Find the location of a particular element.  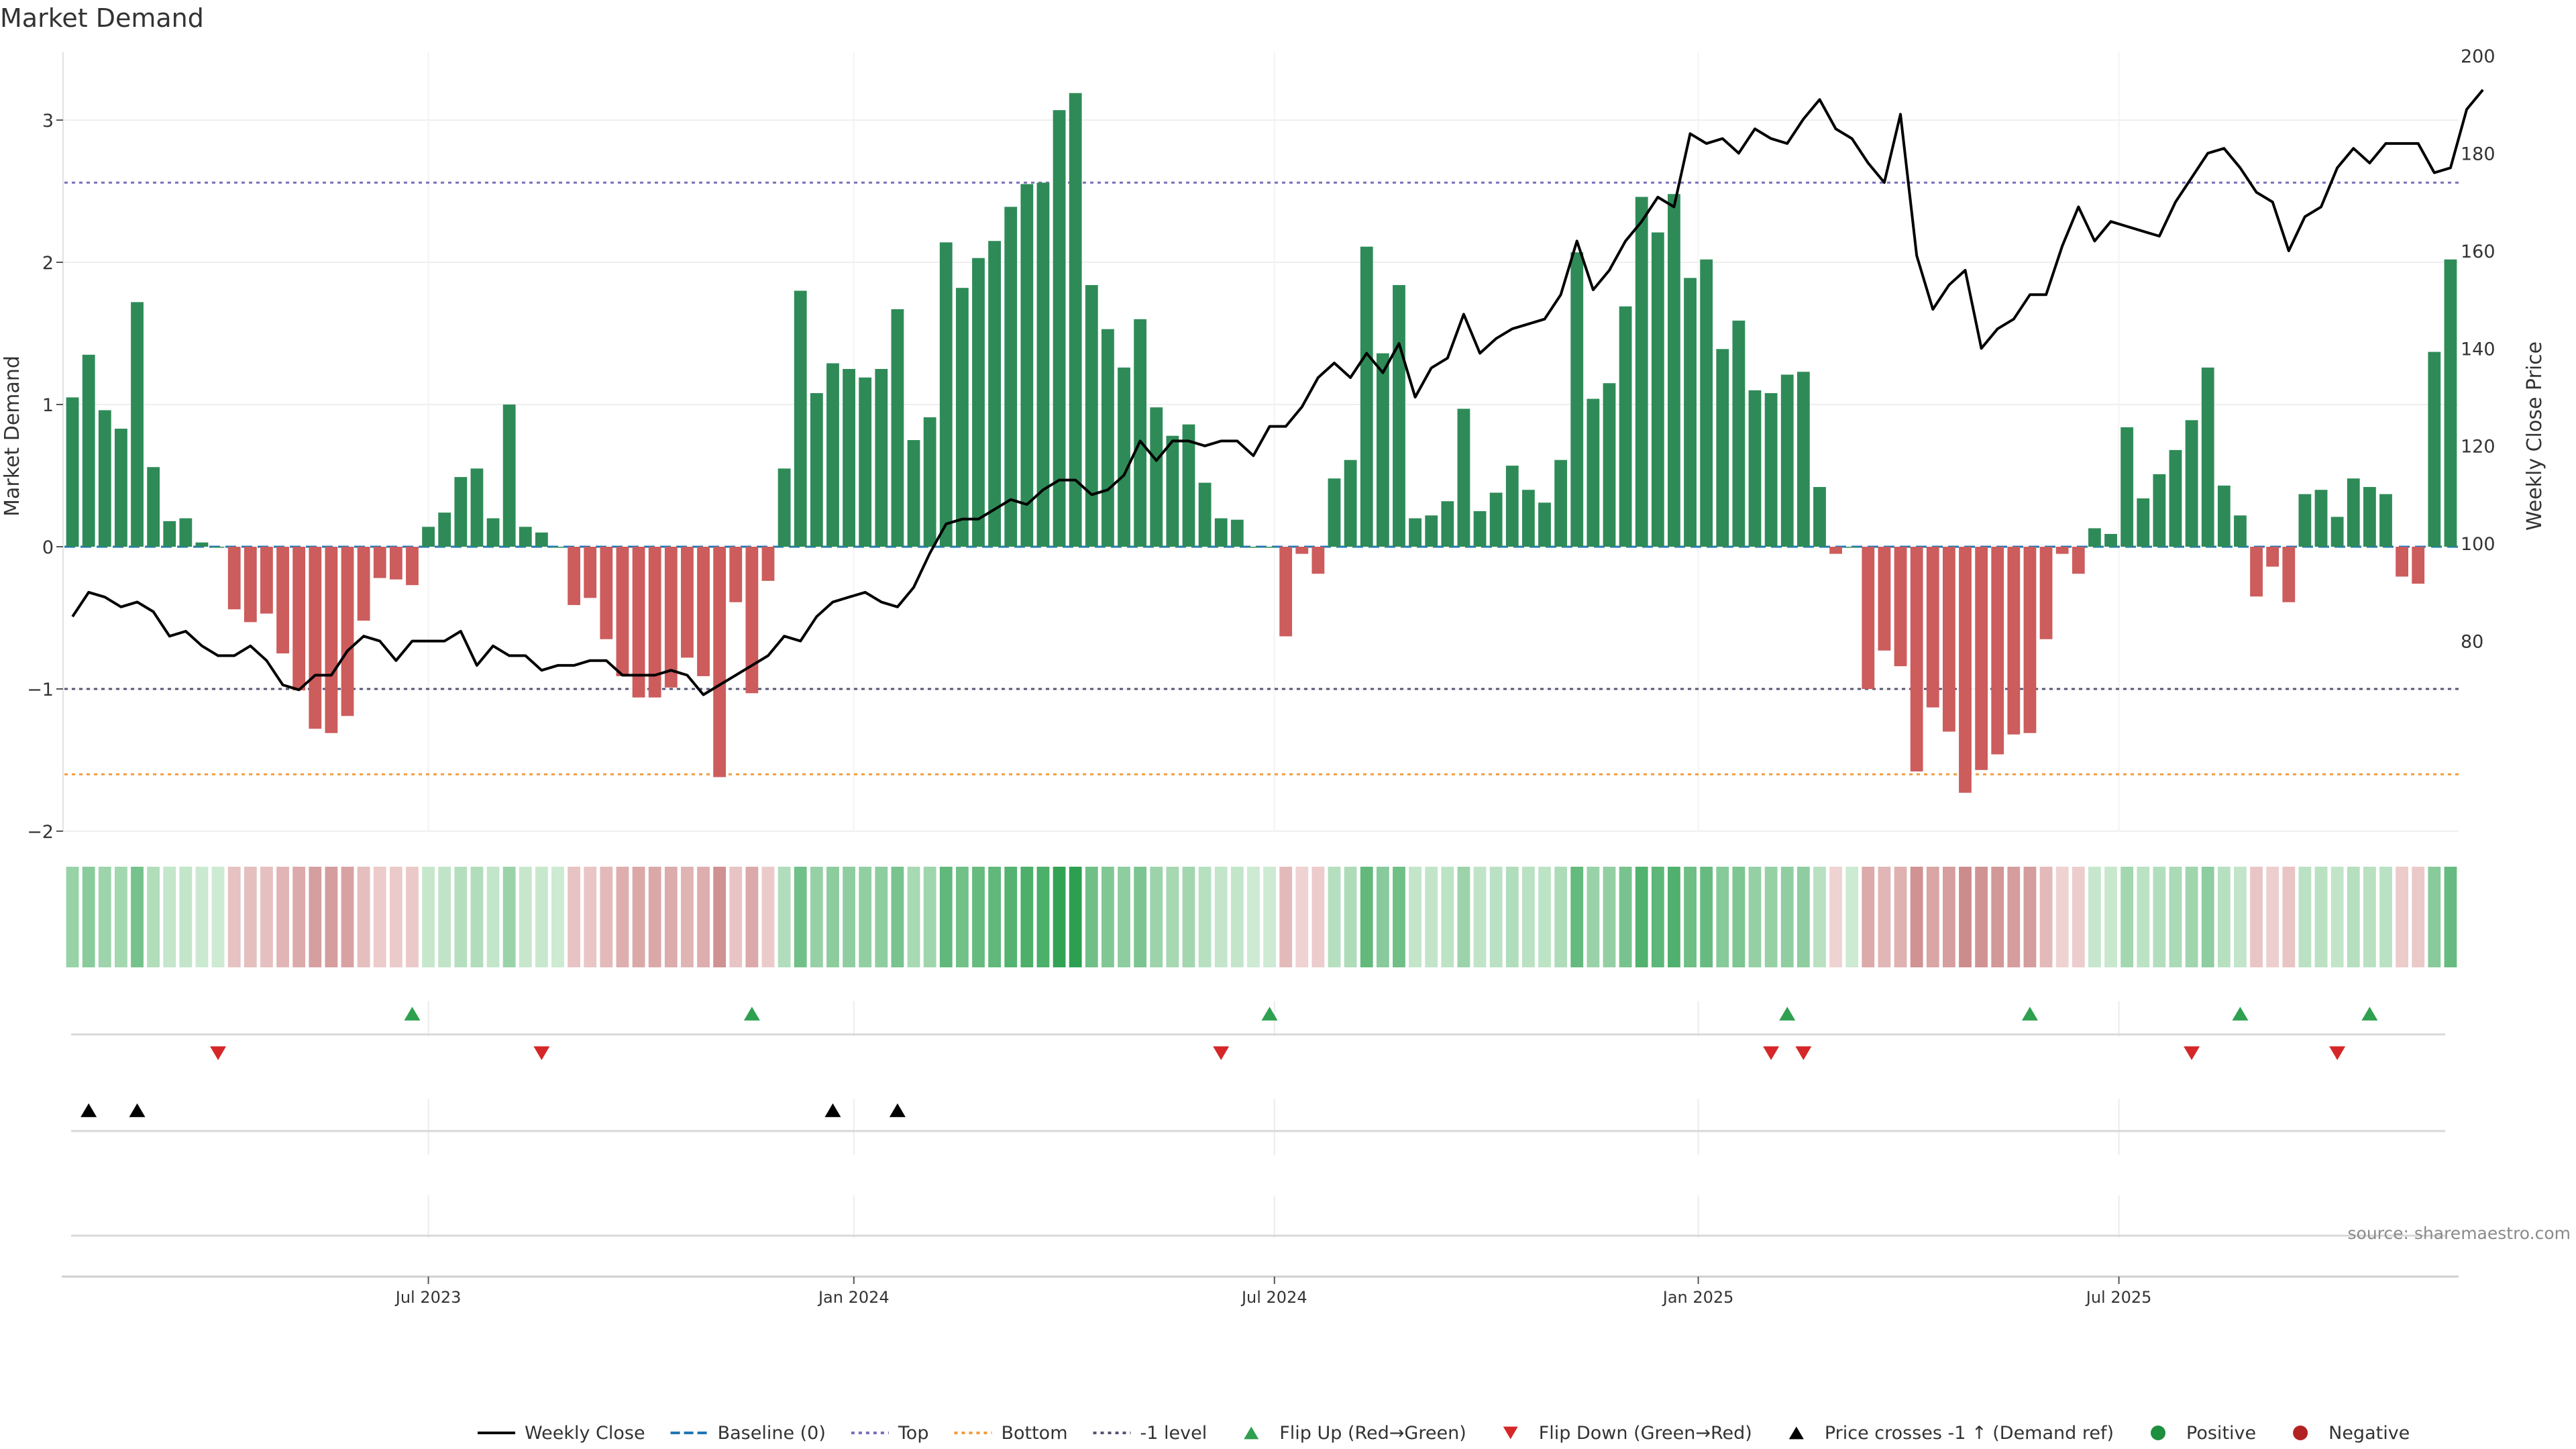

empty-panel is located at coordinates (1258, 1216).